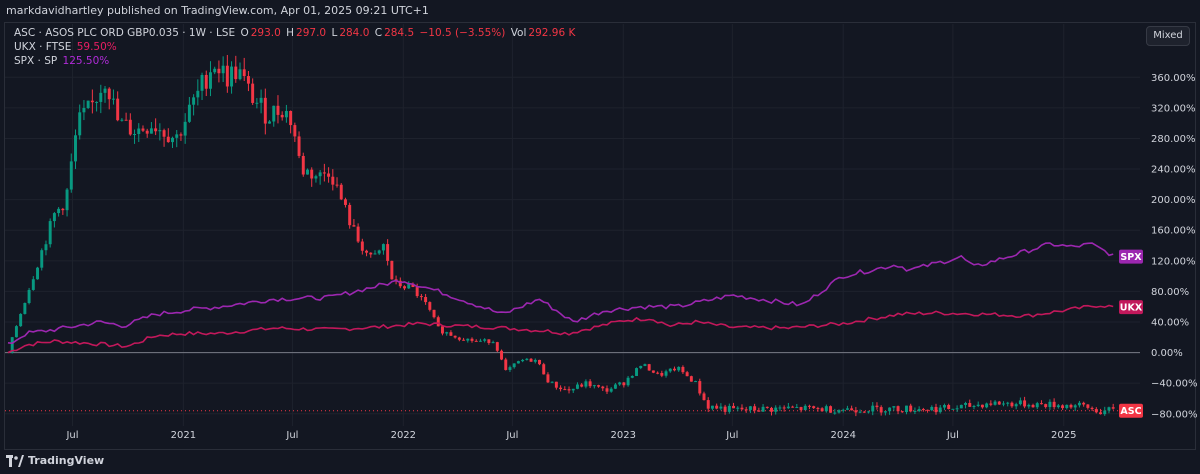  I want to click on y-tick-label: 360.00%, so click(1173, 78).